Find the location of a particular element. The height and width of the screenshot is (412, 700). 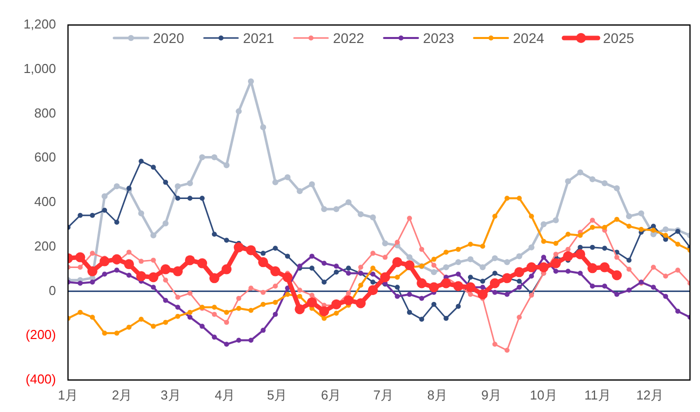

x-tick-label: 3月 is located at coordinates (170, 394).